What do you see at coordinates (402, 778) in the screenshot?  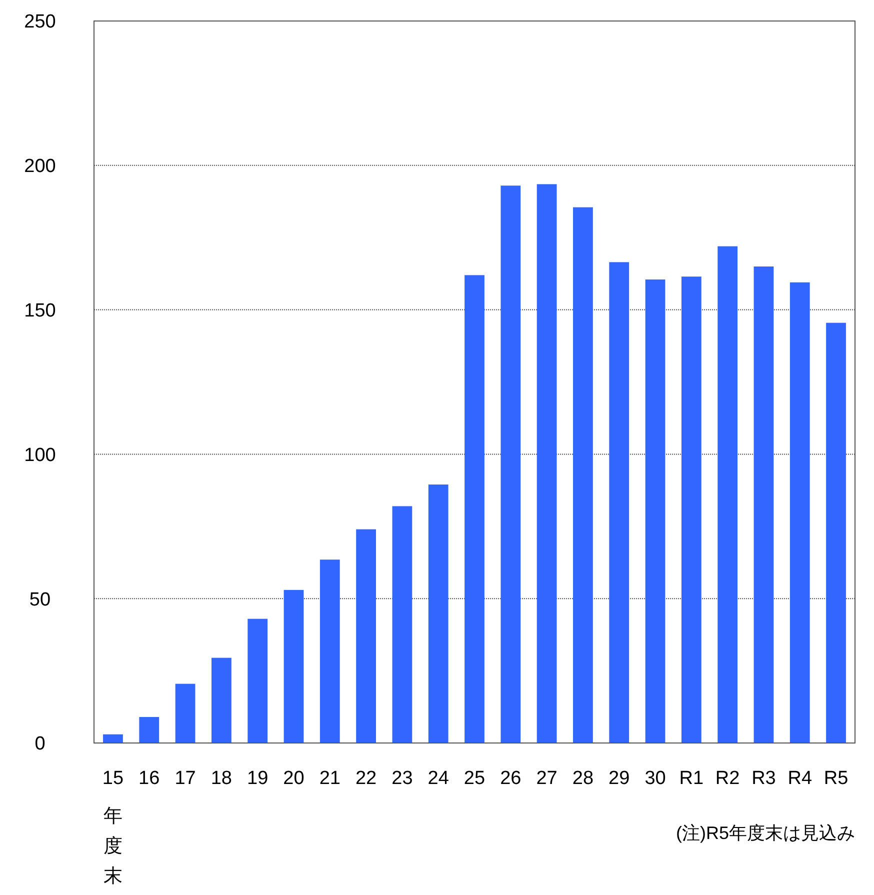 I see `x-tick-label: 23` at bounding box center [402, 778].